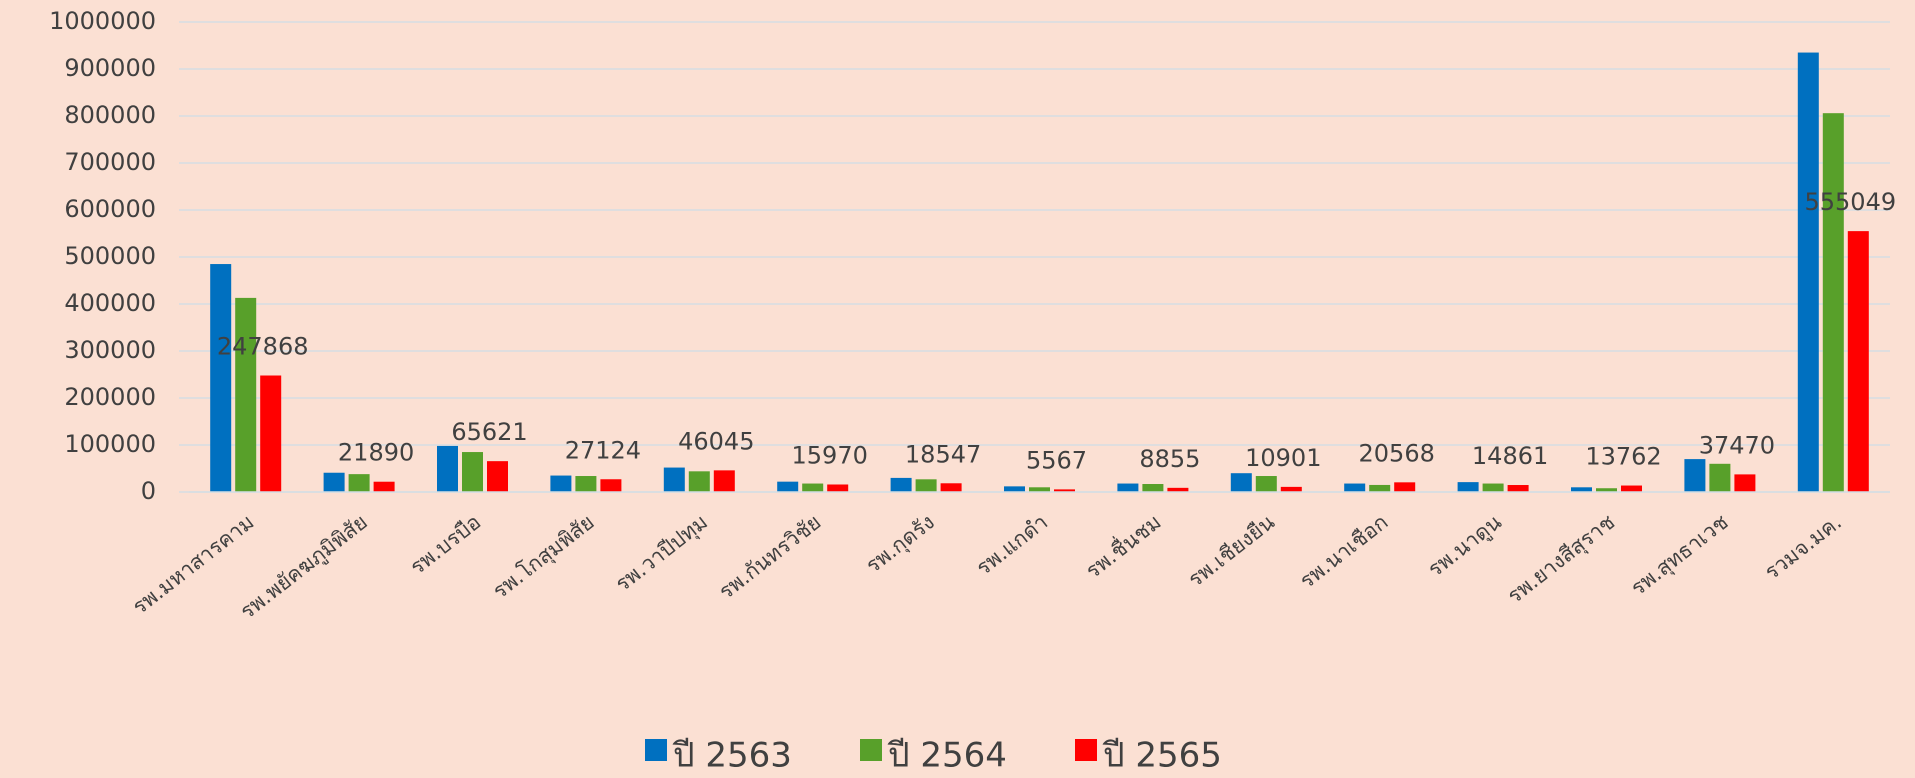  I want to click on y-tick-label: 400000, so click(110, 303).